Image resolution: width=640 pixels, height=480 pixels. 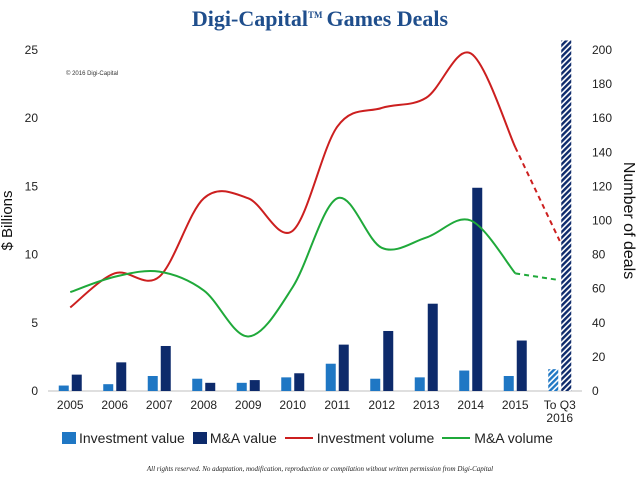 What do you see at coordinates (114, 405) in the screenshot?
I see `x-tick-label: 2006` at bounding box center [114, 405].